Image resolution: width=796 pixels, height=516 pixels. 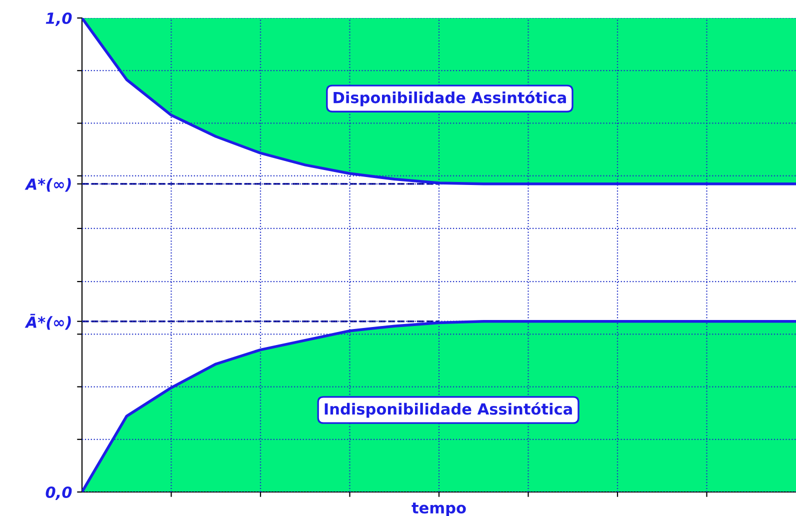 What do you see at coordinates (59, 493) in the screenshot?
I see `y-tick-label: 0,0` at bounding box center [59, 493].